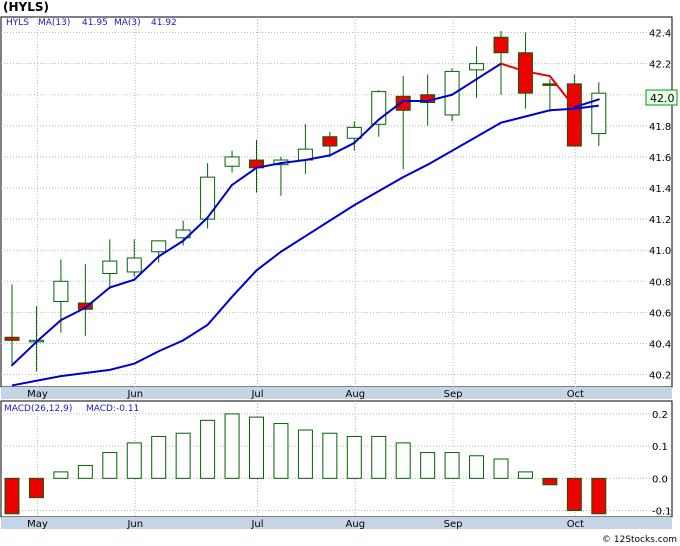  Describe the element at coordinates (256, 394) in the screenshot. I see `price-x-tick-label: Jul` at that location.